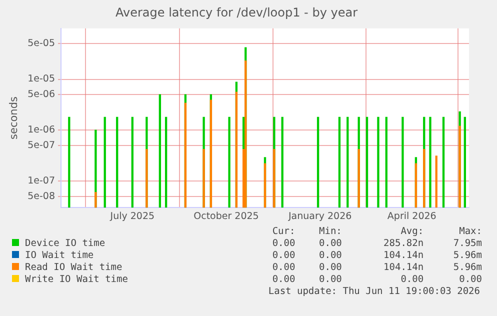 The width and height of the screenshot is (497, 316). Describe the element at coordinates (42, 196) in the screenshot. I see `y-tick-label: 5e-08` at that location.